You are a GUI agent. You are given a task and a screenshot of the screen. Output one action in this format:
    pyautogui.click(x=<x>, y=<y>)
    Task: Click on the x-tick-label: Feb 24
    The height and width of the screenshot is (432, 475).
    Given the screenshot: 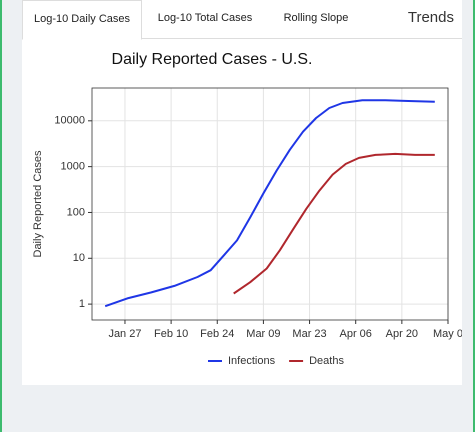 What is the action you would take?
    pyautogui.click(x=217, y=334)
    